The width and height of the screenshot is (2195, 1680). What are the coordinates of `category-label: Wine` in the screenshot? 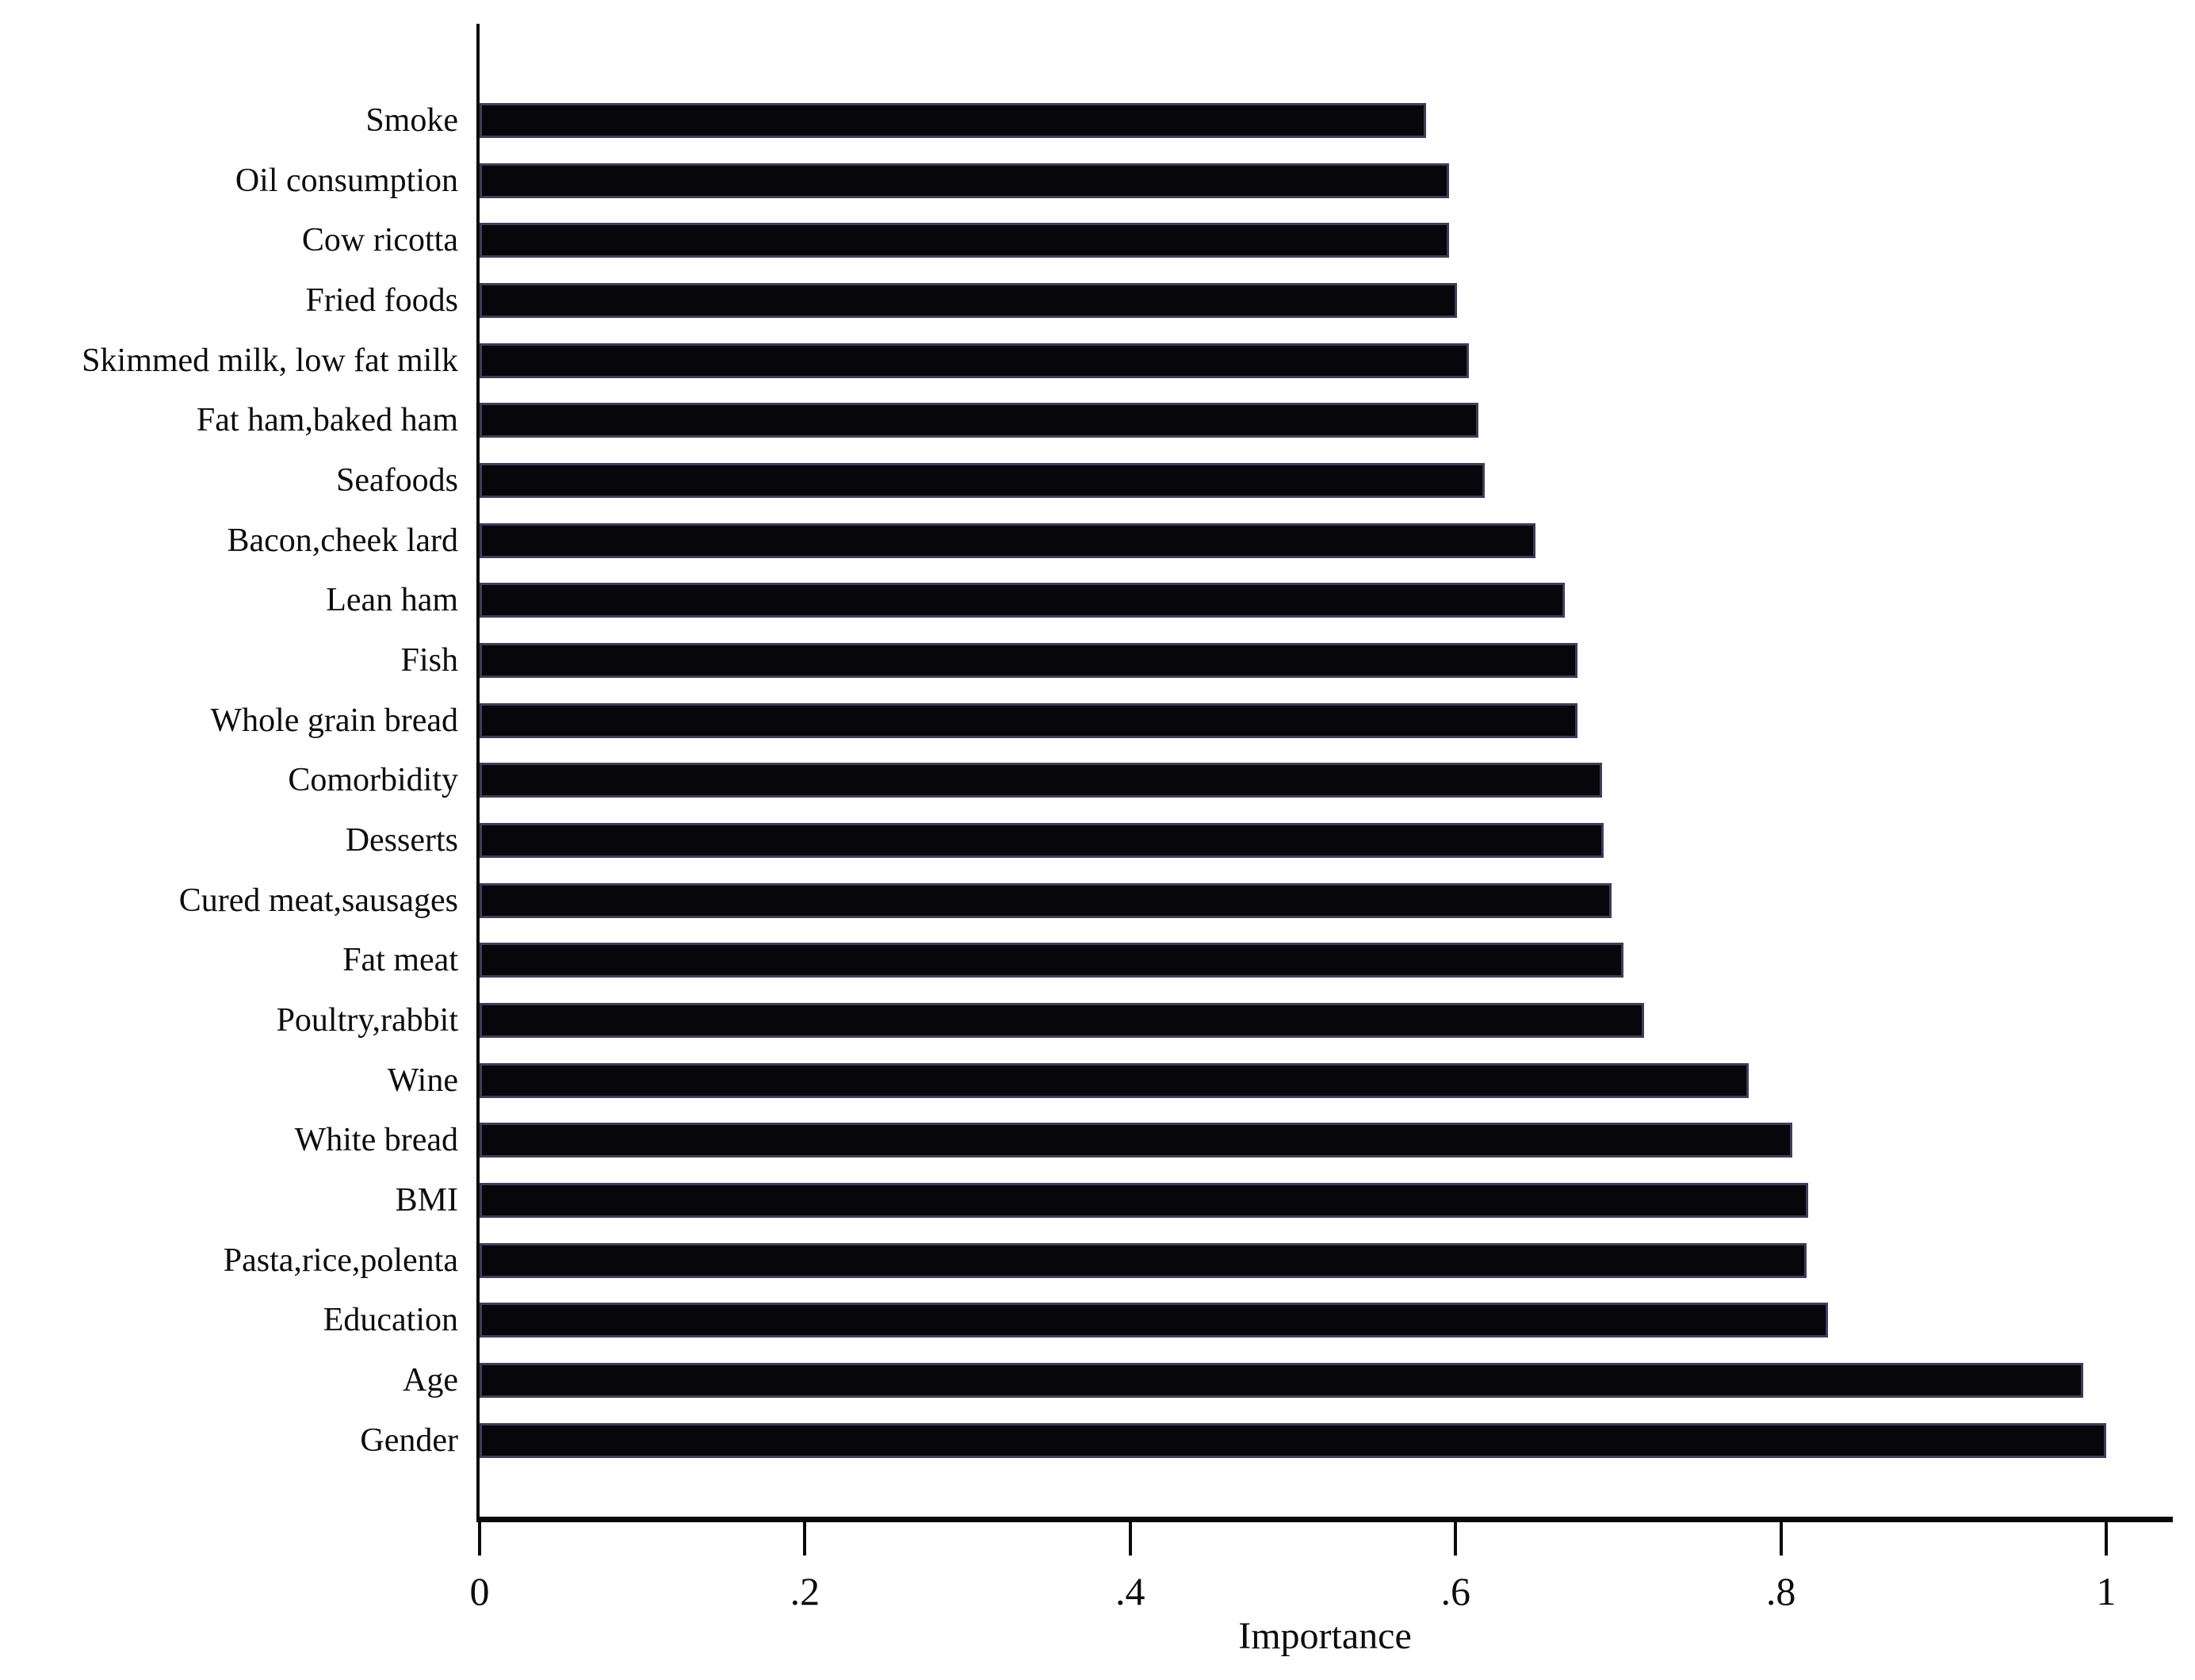 It's located at (423, 1080).